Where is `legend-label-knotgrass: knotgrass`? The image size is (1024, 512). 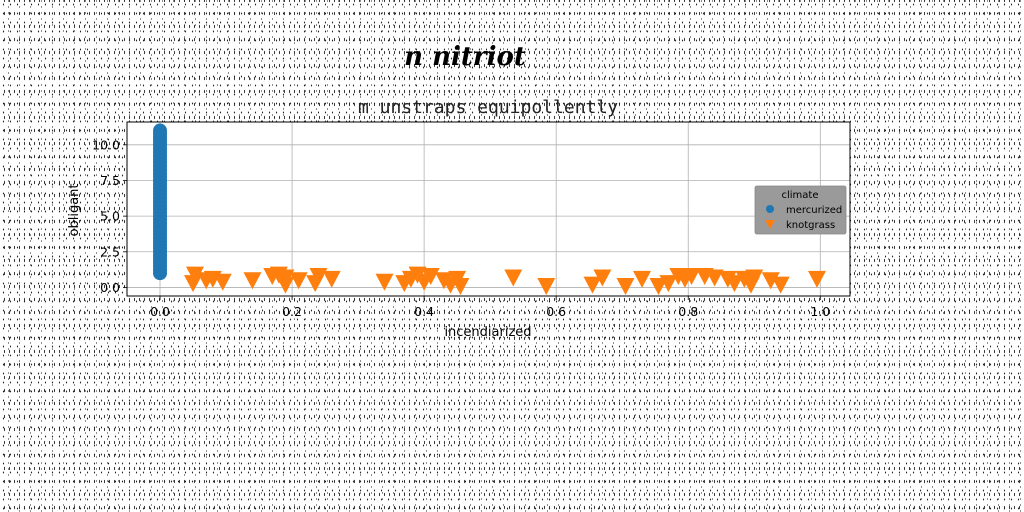
legend-label-knotgrass: knotgrass is located at coordinates (810, 225).